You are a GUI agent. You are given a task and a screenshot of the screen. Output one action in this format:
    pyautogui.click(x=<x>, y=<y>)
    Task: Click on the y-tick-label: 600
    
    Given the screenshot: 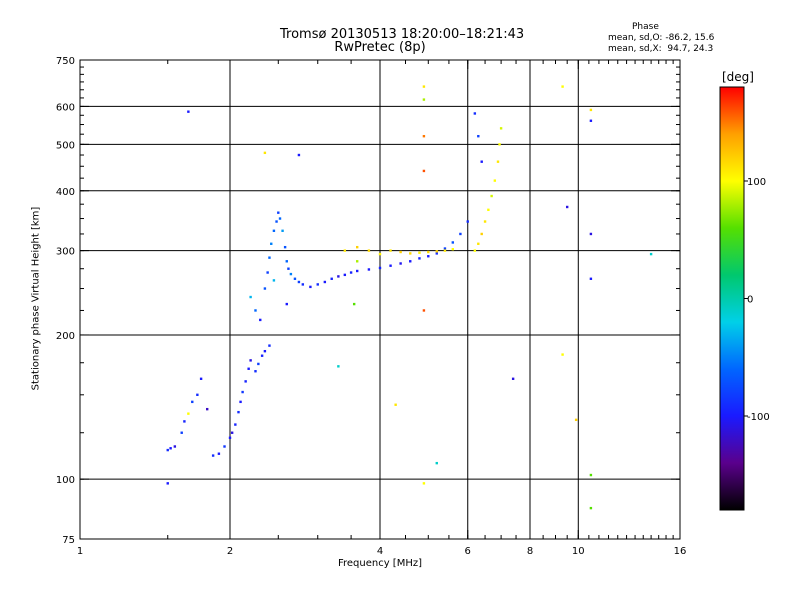 What is the action you would take?
    pyautogui.click(x=65, y=107)
    